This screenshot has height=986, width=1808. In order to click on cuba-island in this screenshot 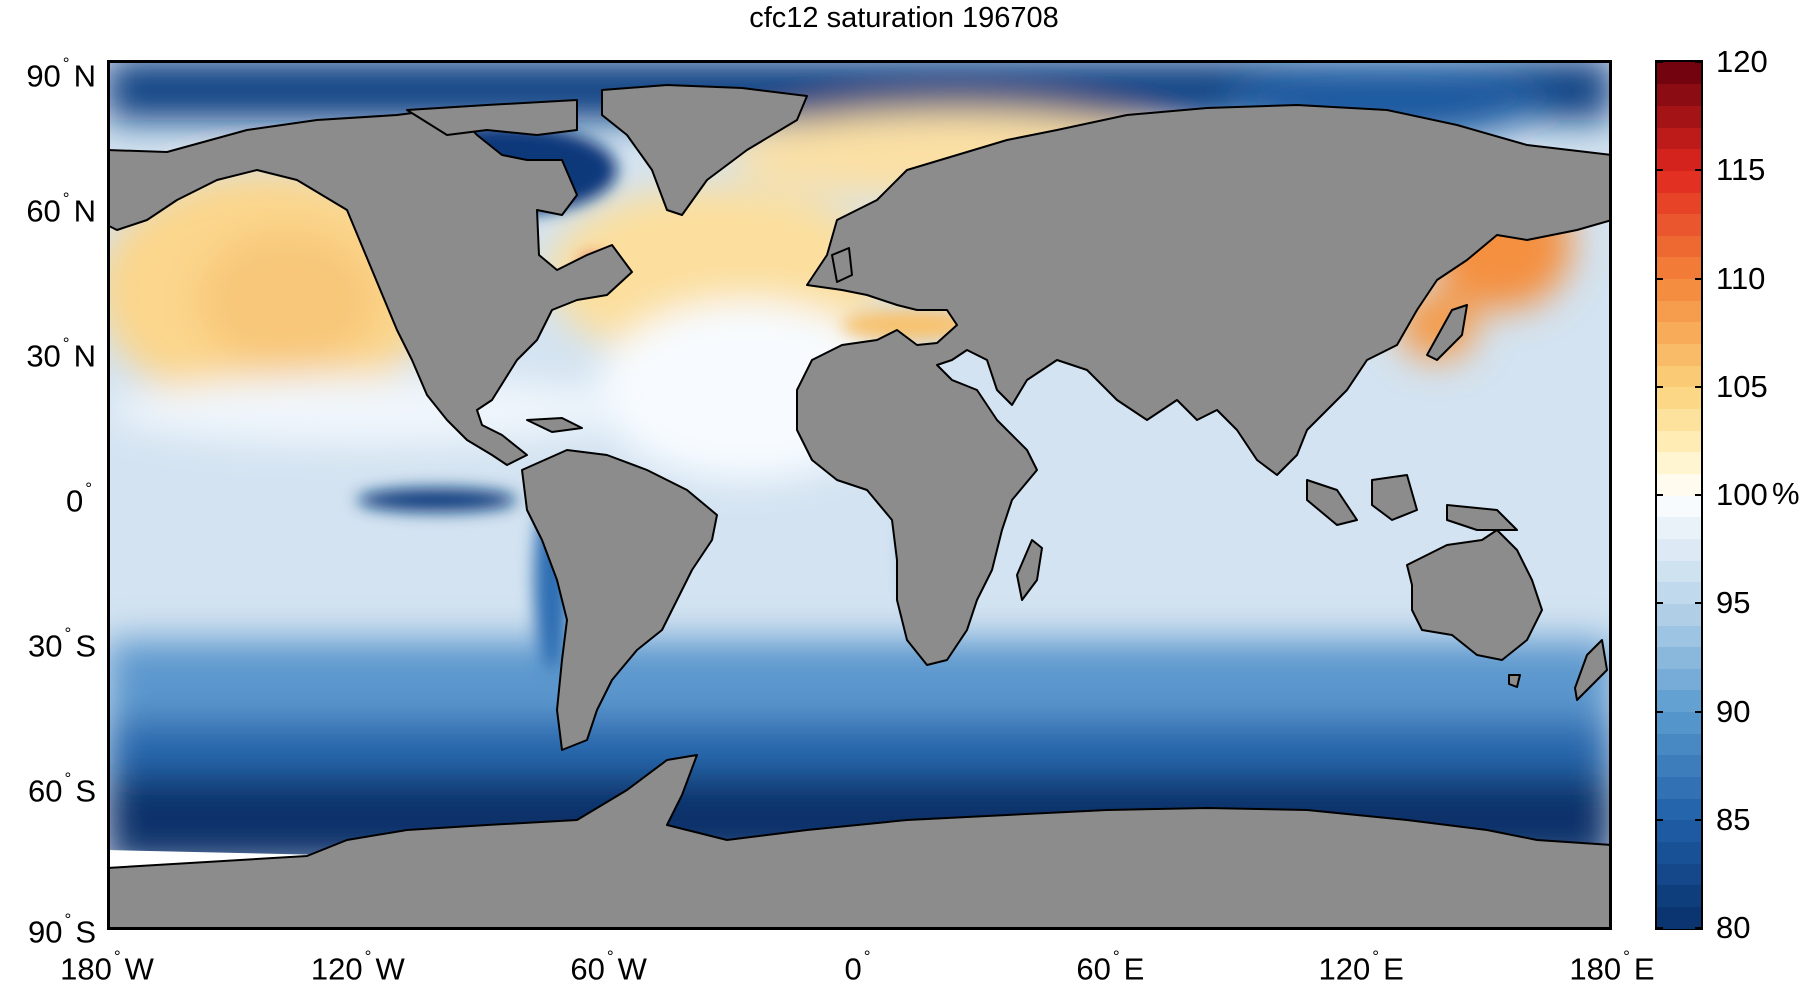, I will do `click(554, 425)`.